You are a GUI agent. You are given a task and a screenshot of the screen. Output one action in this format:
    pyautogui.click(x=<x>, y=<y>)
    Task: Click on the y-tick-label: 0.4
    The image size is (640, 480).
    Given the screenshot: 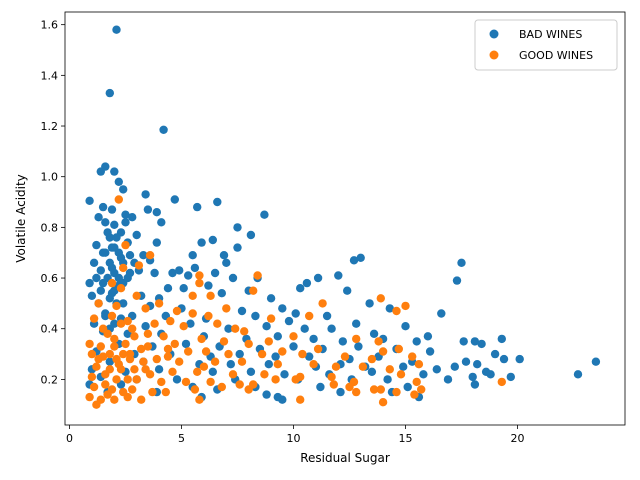 What is the action you would take?
    pyautogui.click(x=50, y=329)
    